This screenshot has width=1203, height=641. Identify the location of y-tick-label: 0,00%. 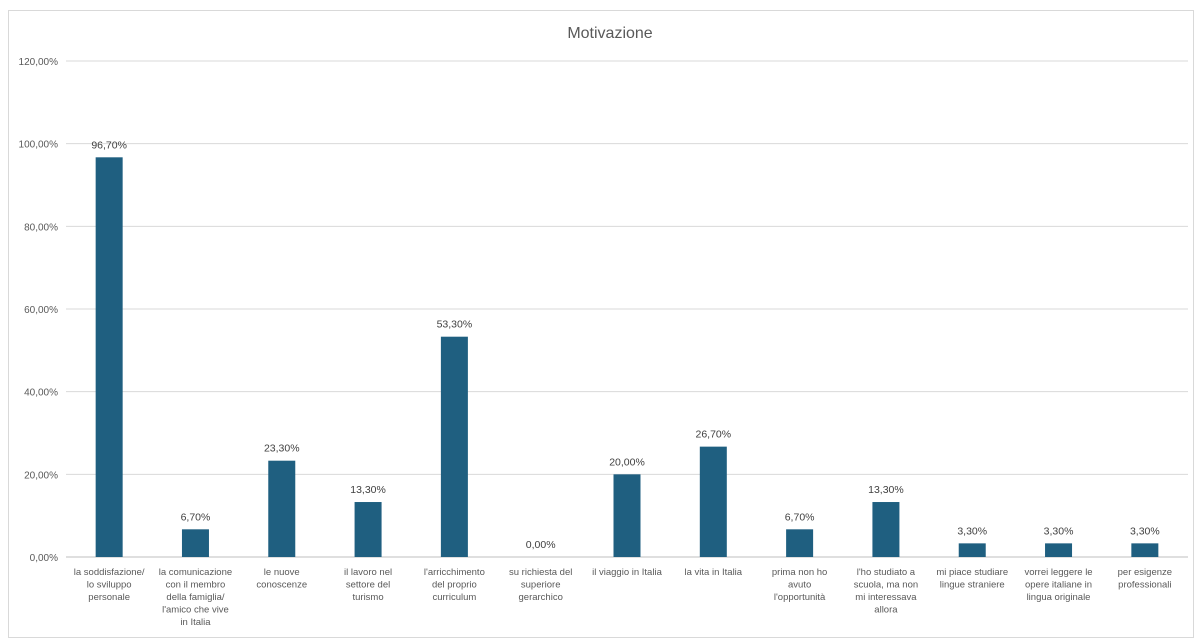
(44, 558).